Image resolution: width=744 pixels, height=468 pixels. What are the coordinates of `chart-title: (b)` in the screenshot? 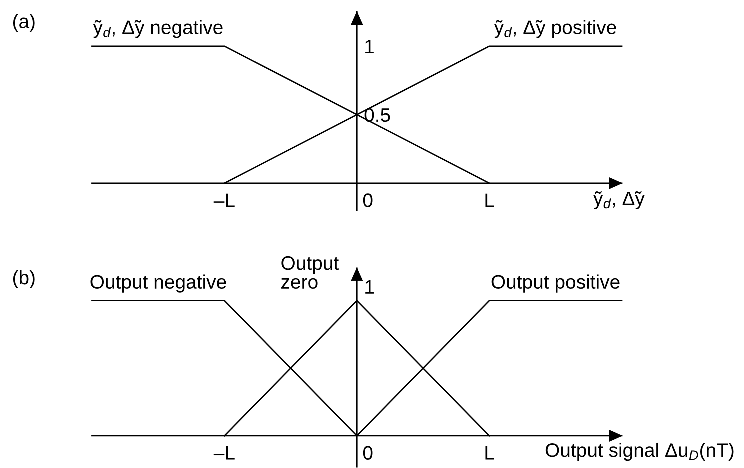 It's located at (24, 279).